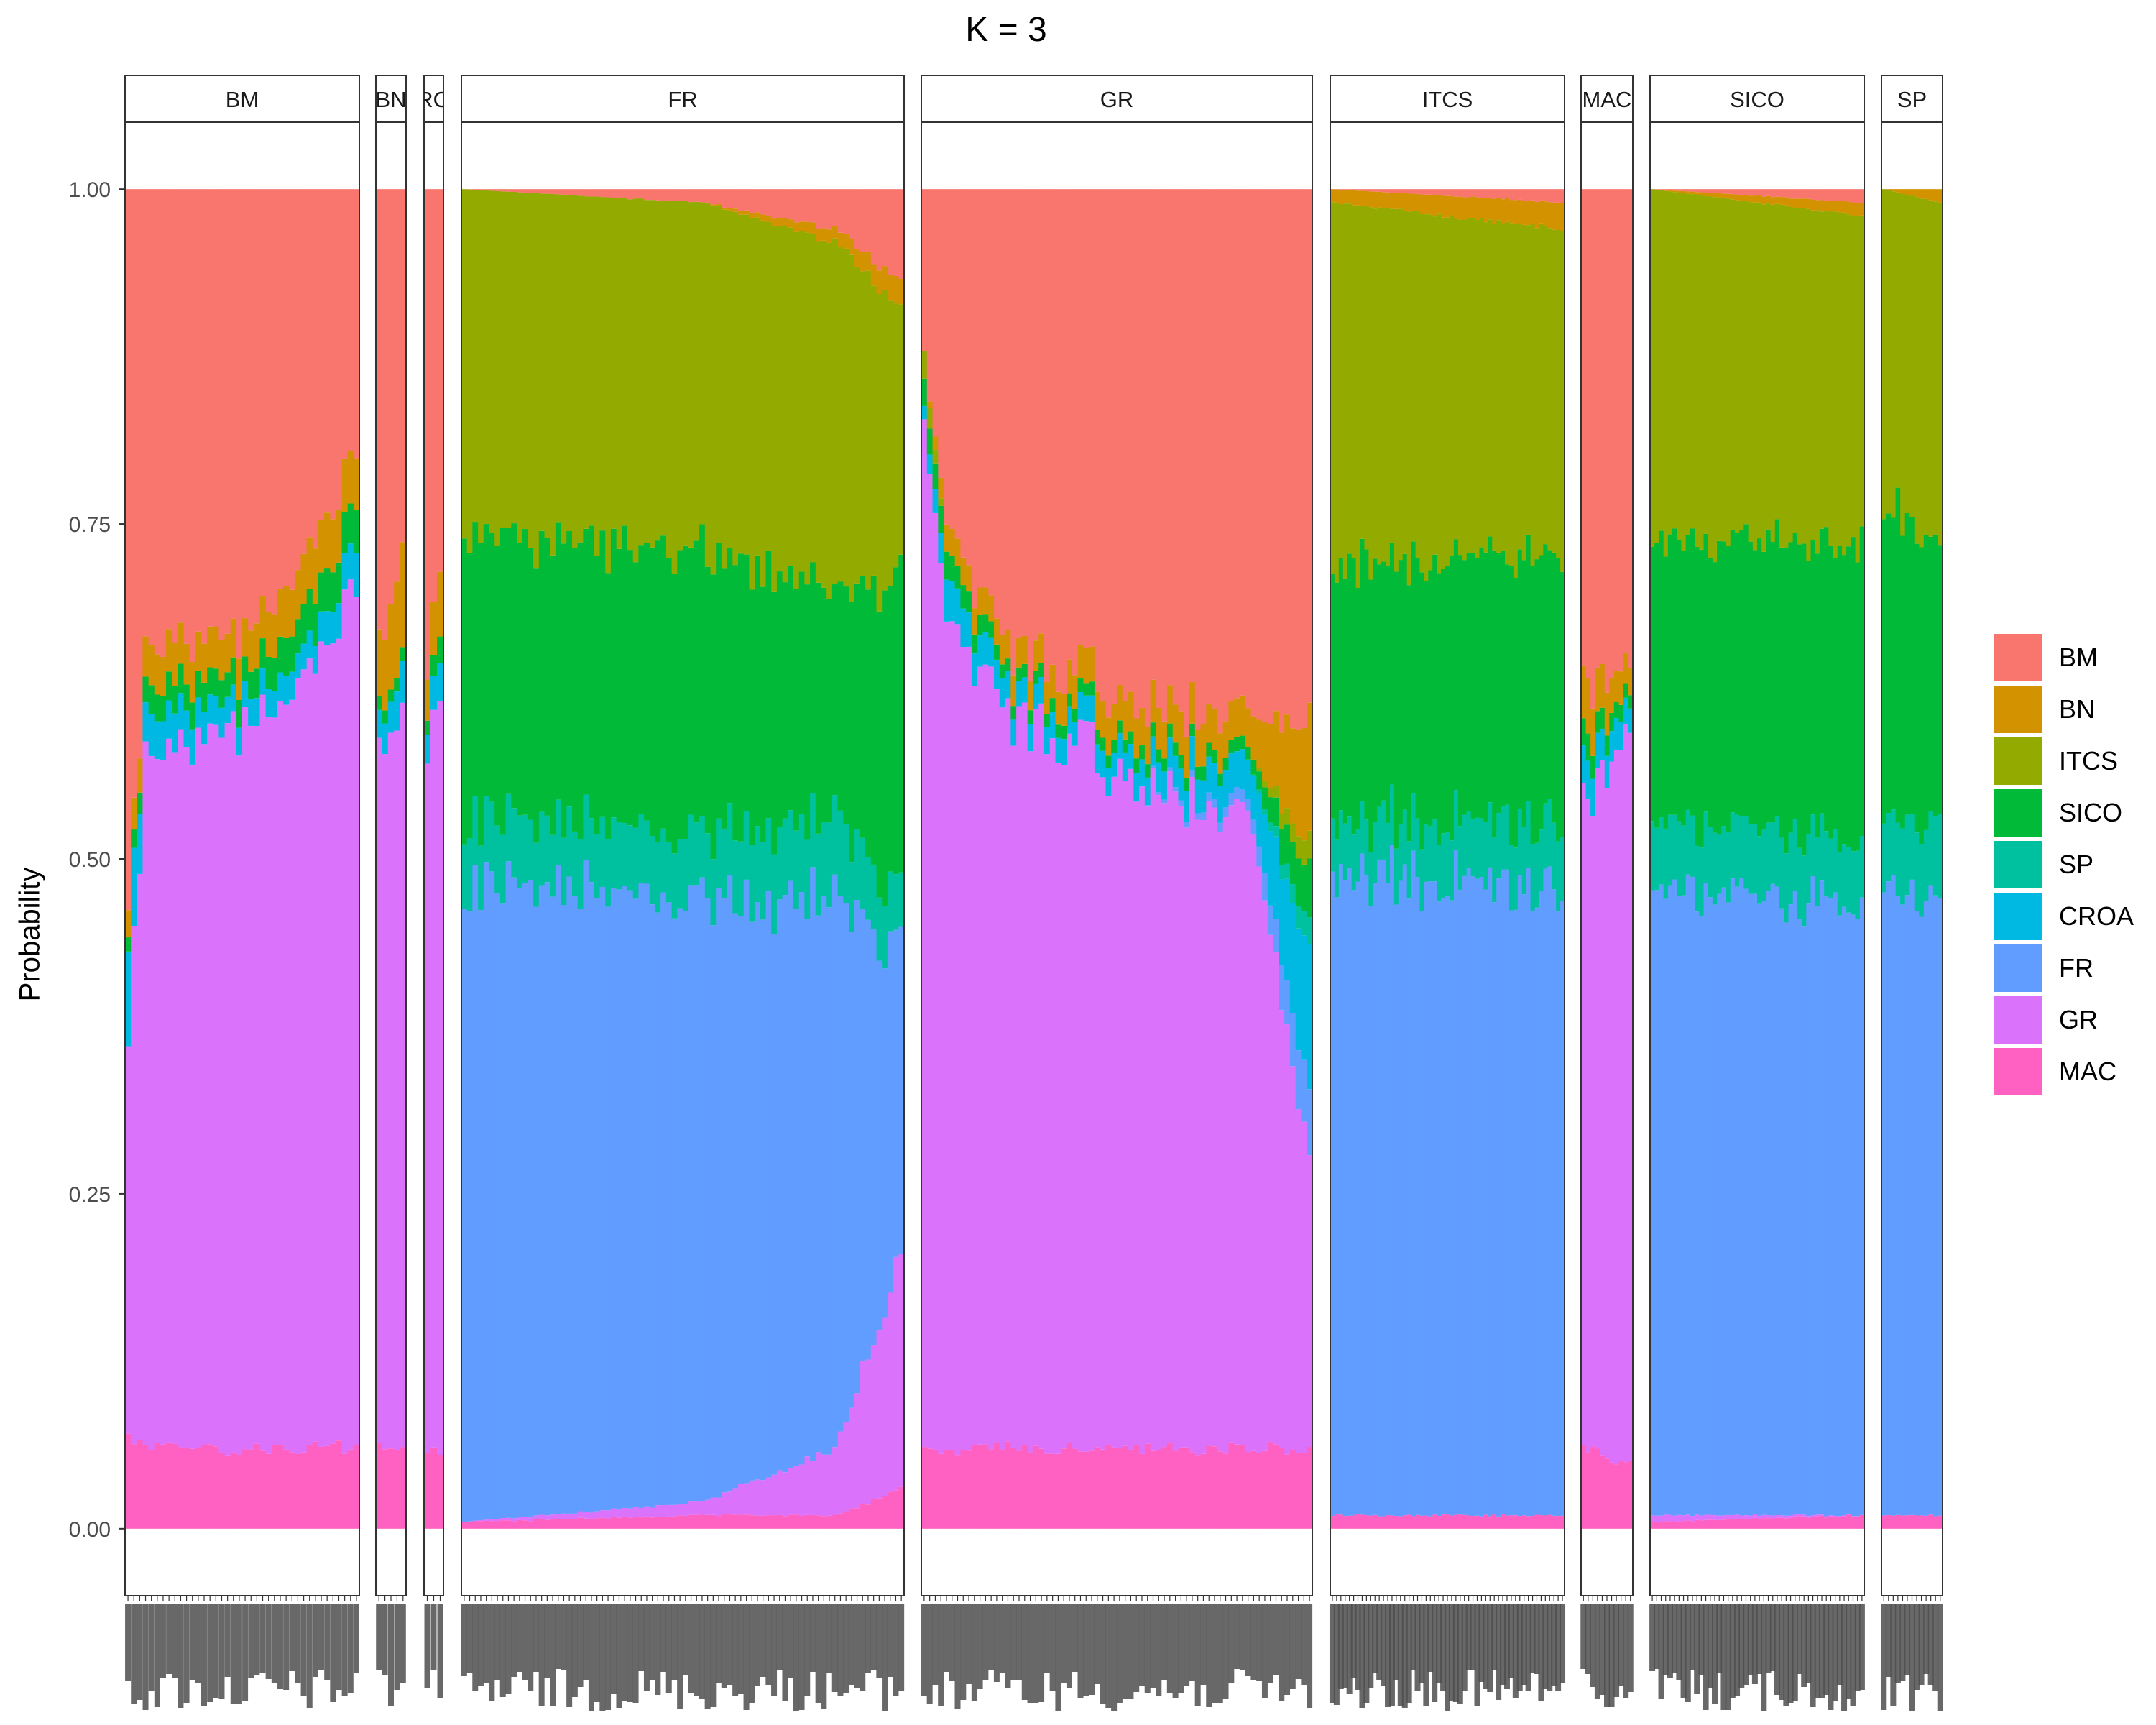 The height and width of the screenshot is (1725, 2156). Describe the element at coordinates (2018, 761) in the screenshot. I see `legend-swatch` at that location.